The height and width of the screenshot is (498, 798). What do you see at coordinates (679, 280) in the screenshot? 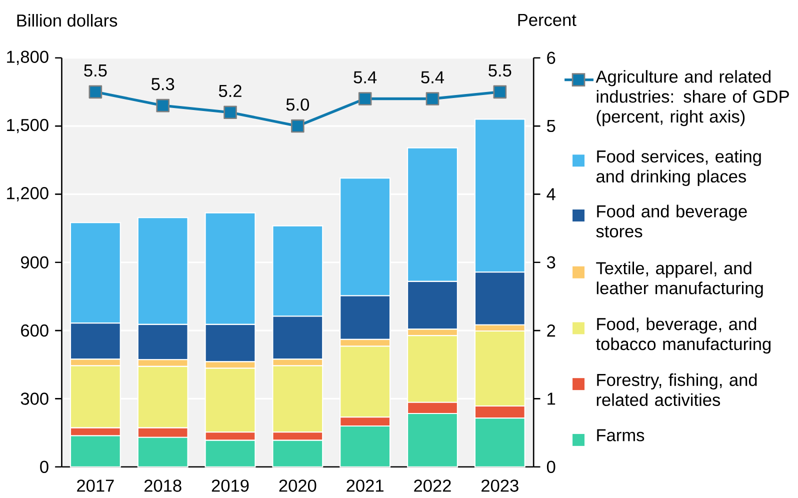
I see `legend-label: Textile, apparel, and leather manufacturing` at bounding box center [679, 280].